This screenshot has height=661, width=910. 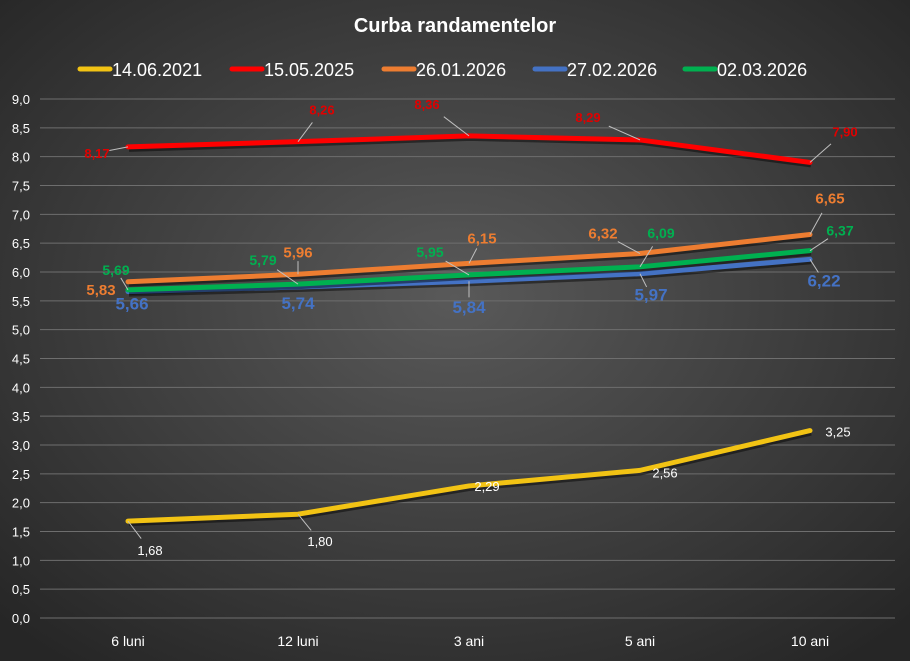 I want to click on x-tick-label: 6 luni, so click(x=127, y=641).